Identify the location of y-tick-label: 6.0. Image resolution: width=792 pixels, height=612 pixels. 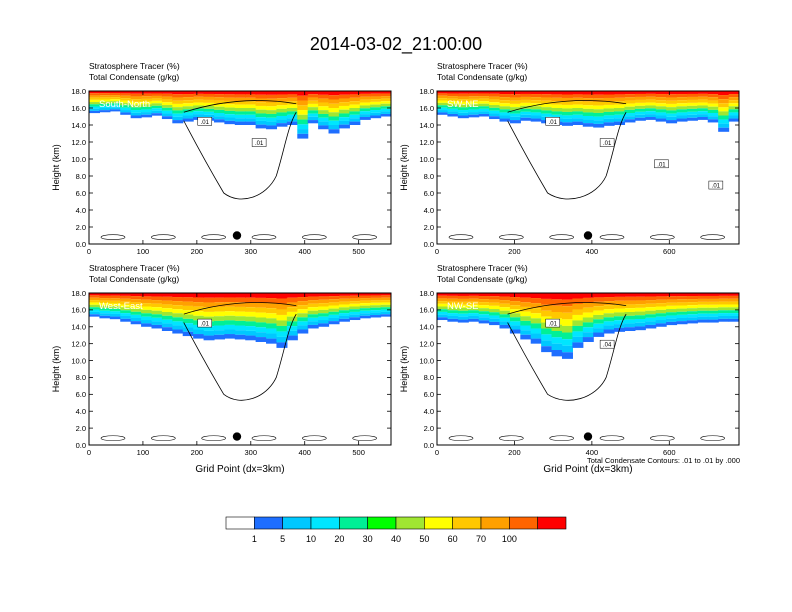
(81, 193).